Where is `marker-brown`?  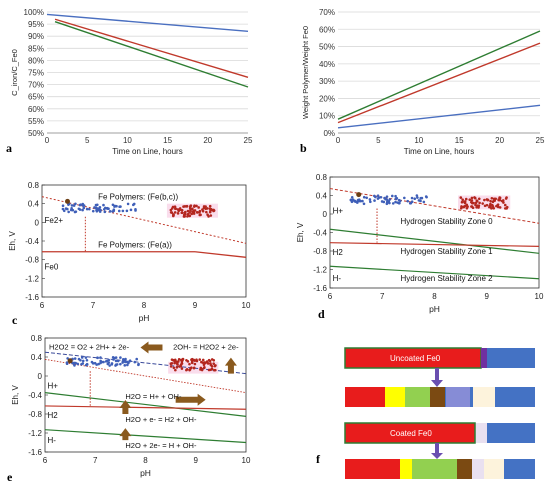
marker-brown is located at coordinates (70, 361).